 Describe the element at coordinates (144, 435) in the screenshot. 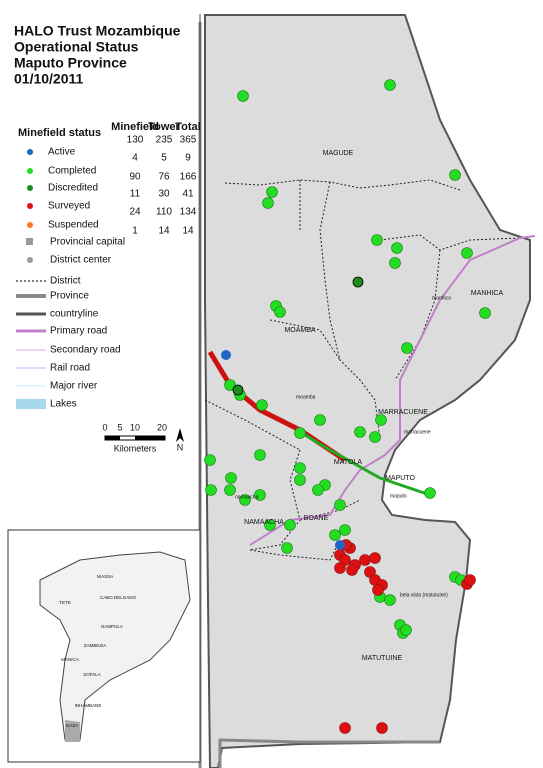

I see `scale-bar` at that location.